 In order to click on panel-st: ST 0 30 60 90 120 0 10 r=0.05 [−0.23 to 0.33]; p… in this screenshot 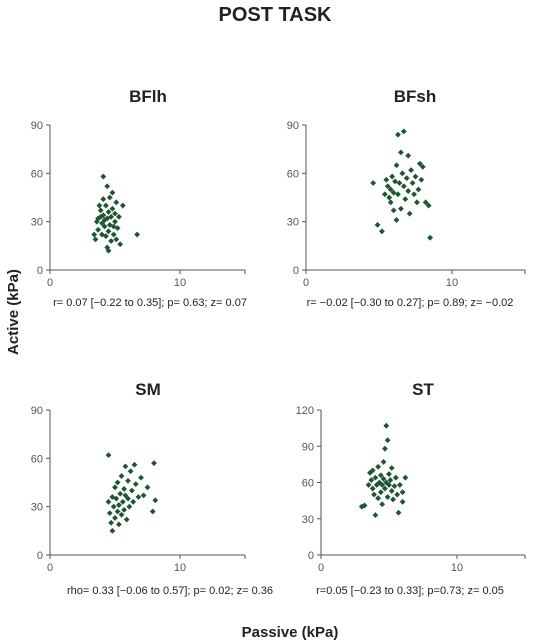, I will do `click(411, 488)`.